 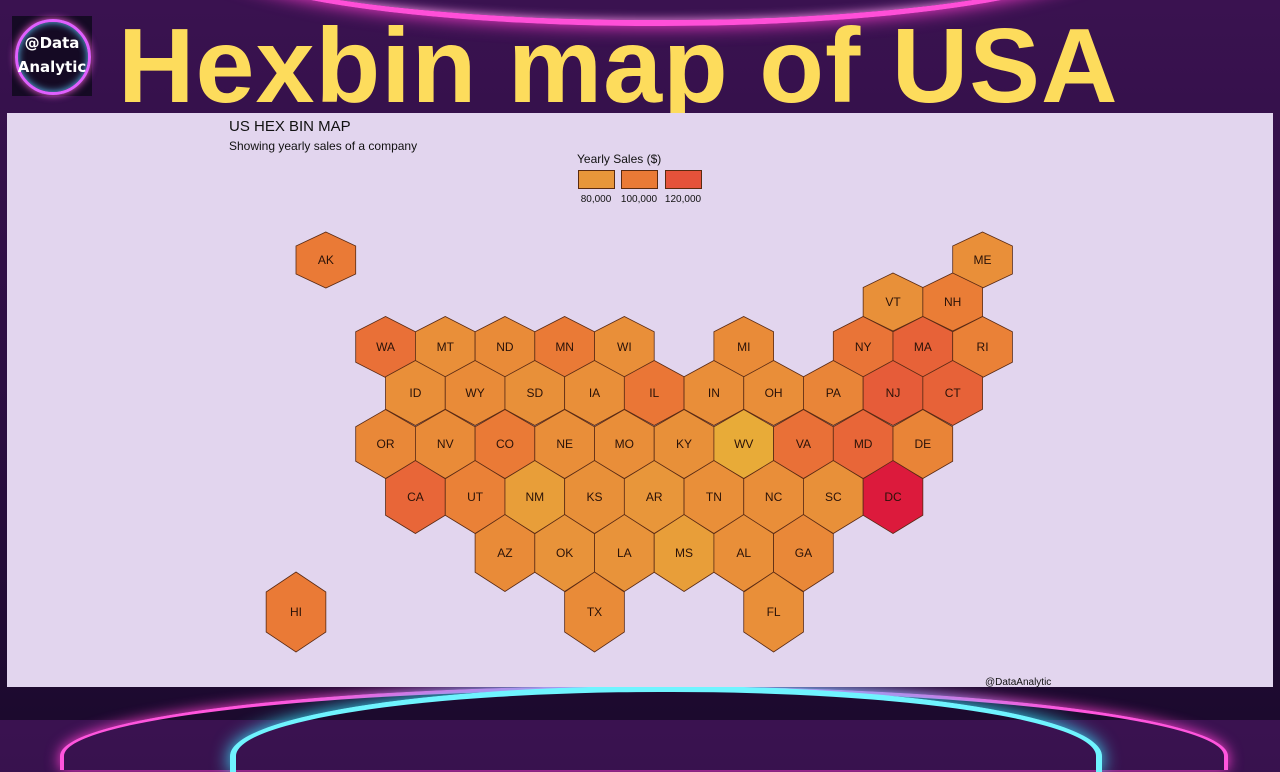 I want to click on state-label: OR, so click(x=386, y=444).